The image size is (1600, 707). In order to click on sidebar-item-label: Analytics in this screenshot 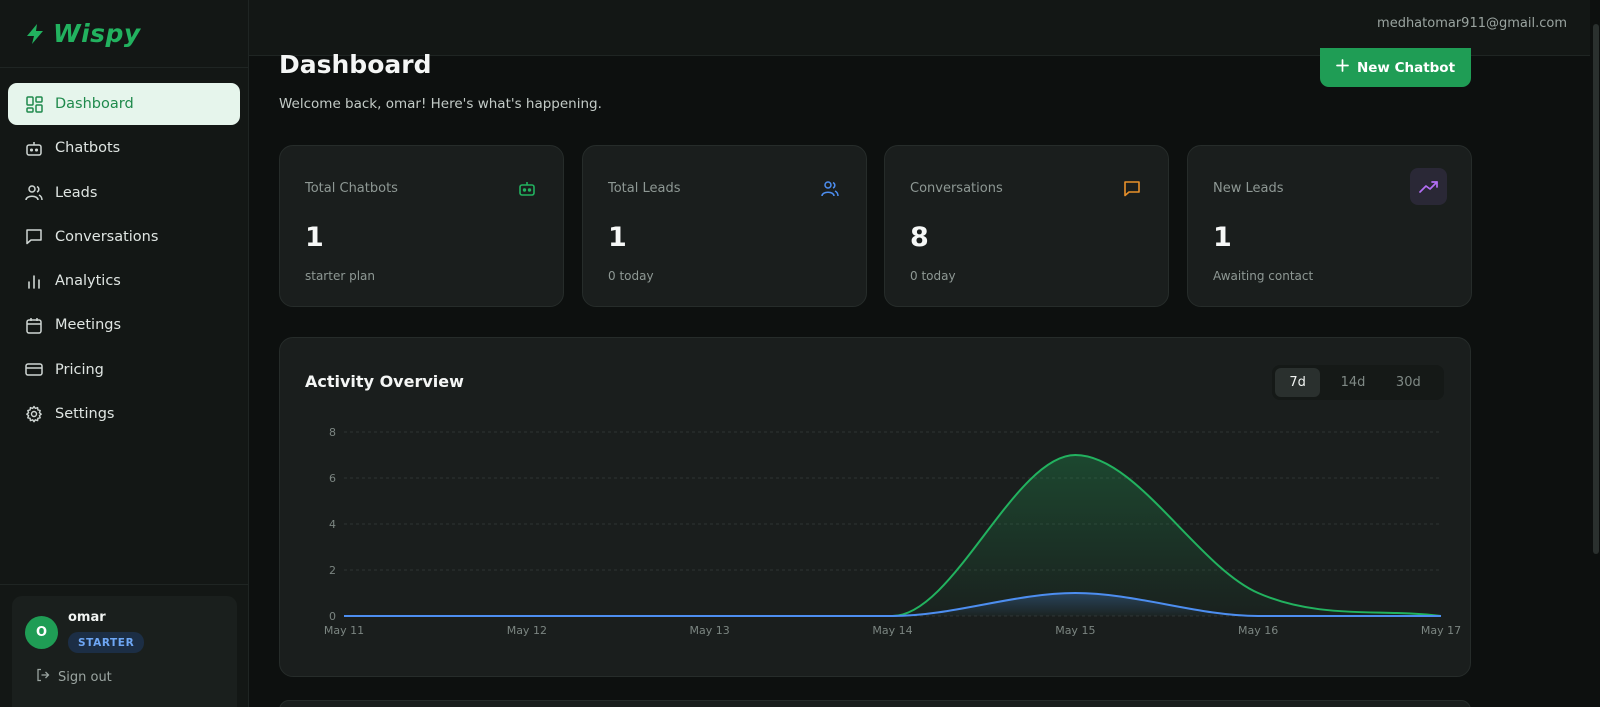, I will do `click(88, 281)`.